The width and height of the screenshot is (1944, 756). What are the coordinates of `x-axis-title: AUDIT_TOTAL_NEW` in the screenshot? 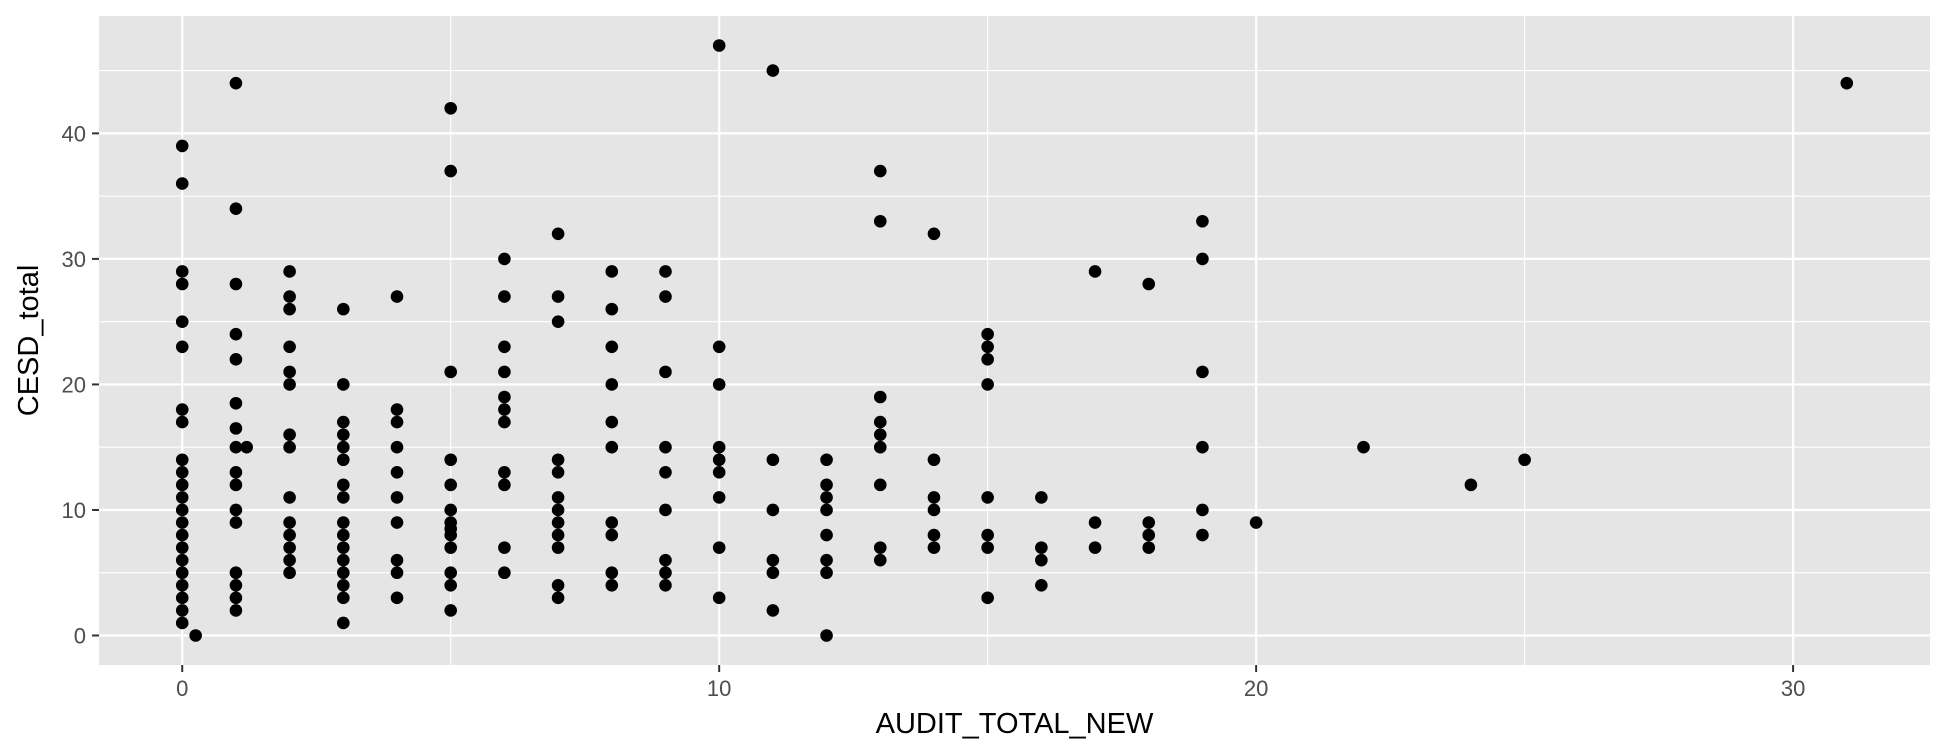 It's located at (1015, 724).